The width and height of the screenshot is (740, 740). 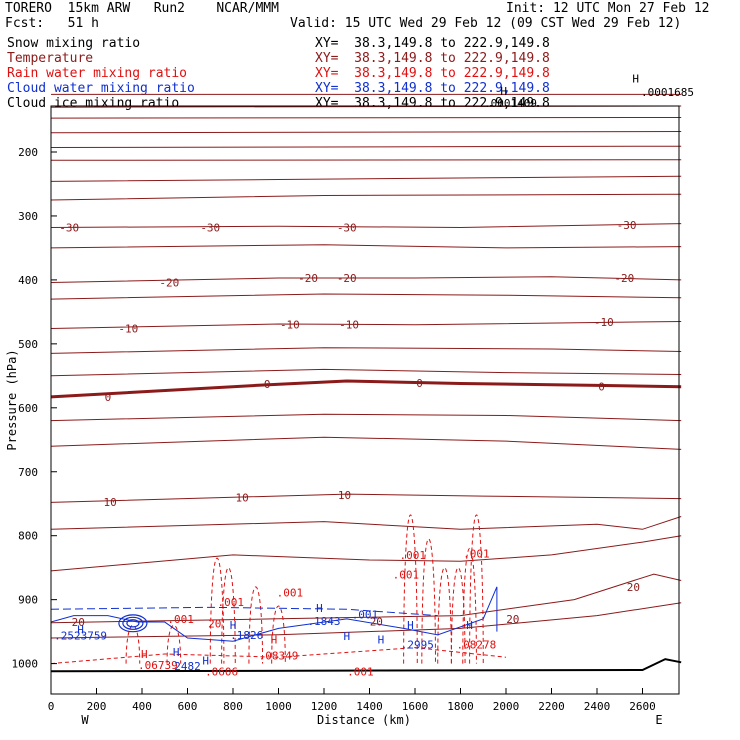 I want to click on x-tick-label: 2400, so click(x=597, y=706).